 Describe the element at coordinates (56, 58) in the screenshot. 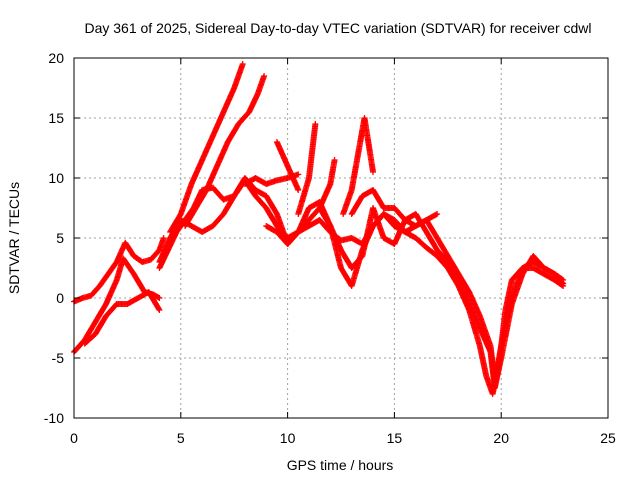

I see `y-tick-label: 20` at that location.